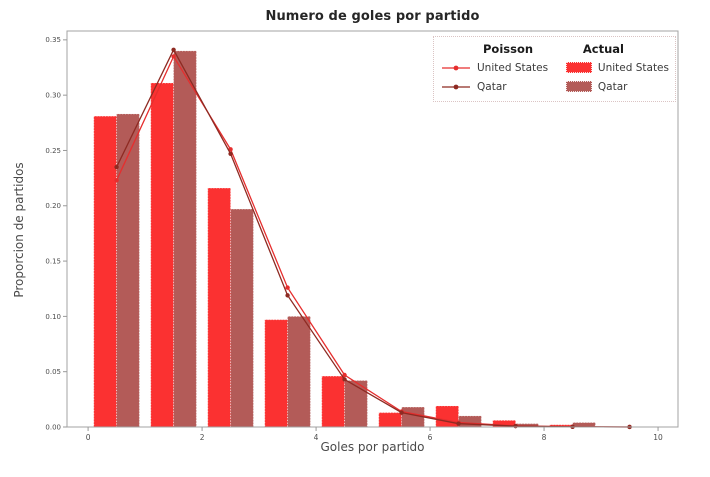 The image size is (710, 477). What do you see at coordinates (19, 230) in the screenshot?
I see `y-axis-label: Proporcion de partidos` at bounding box center [19, 230].